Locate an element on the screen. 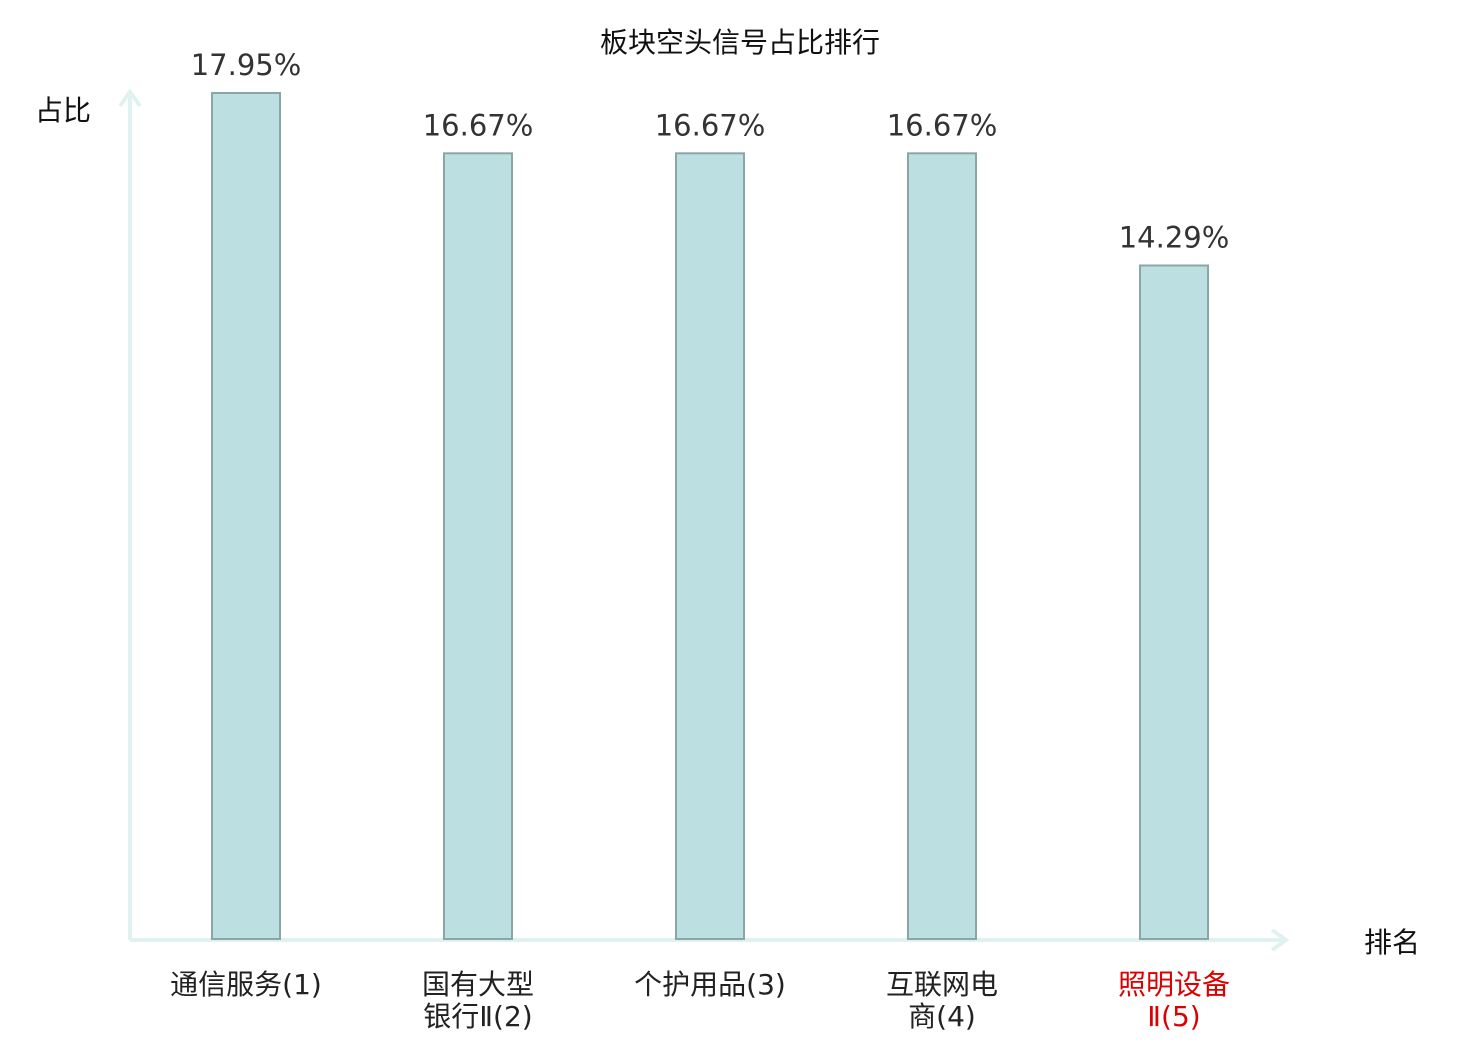  category-label-1: 通信服务(1) is located at coordinates (246, 984).